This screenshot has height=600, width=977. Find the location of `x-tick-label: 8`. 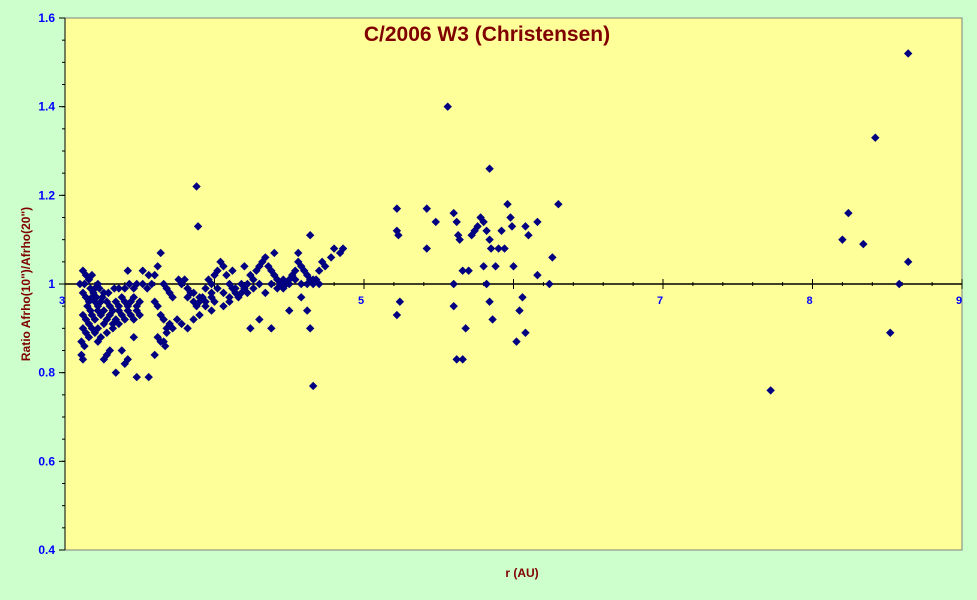

x-tick-label: 8 is located at coordinates (809, 301).